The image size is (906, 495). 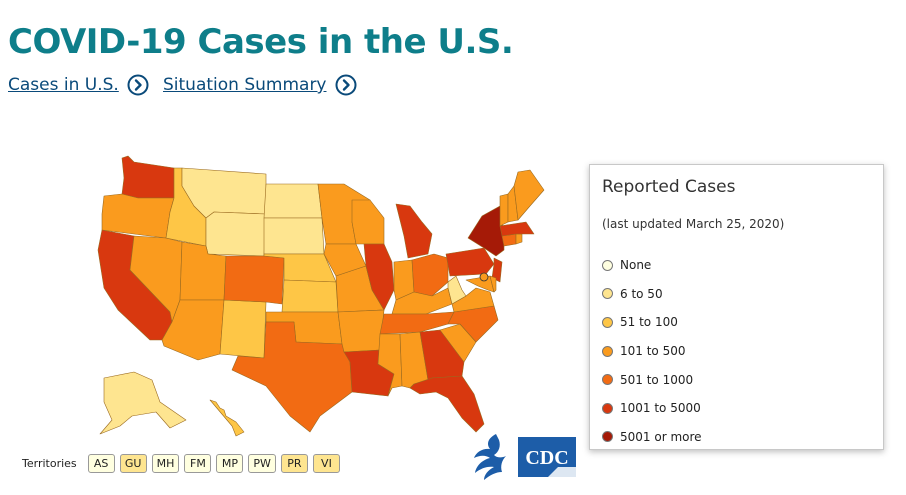 I want to click on page-title: COVID-19 Cases in the U.S., so click(x=261, y=42).